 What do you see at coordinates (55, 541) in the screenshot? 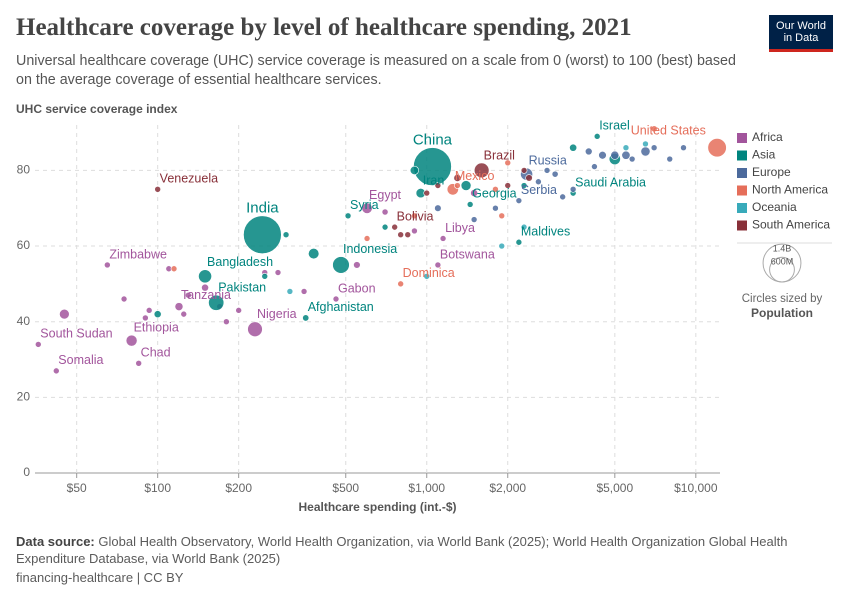
I see `source-label: Data source:` at bounding box center [55, 541].